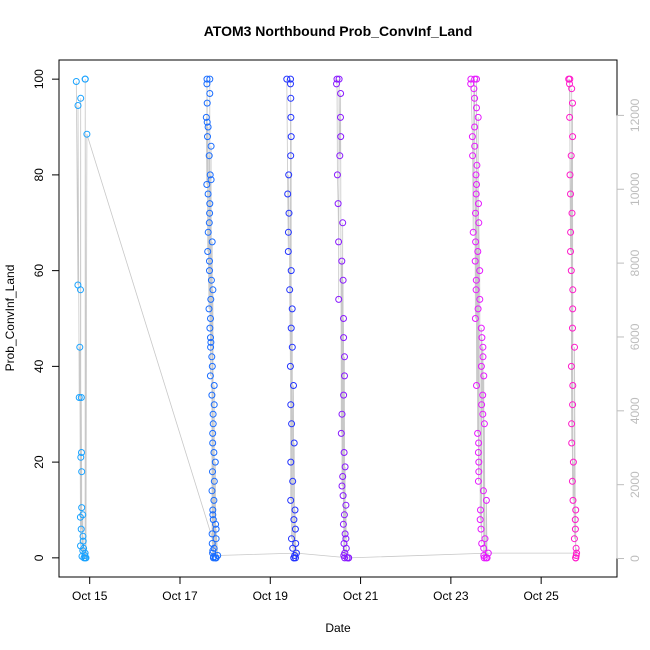 This screenshot has width=650, height=650. Describe the element at coordinates (635, 262) in the screenshot. I see `y2-tick-label: 8000` at that location.